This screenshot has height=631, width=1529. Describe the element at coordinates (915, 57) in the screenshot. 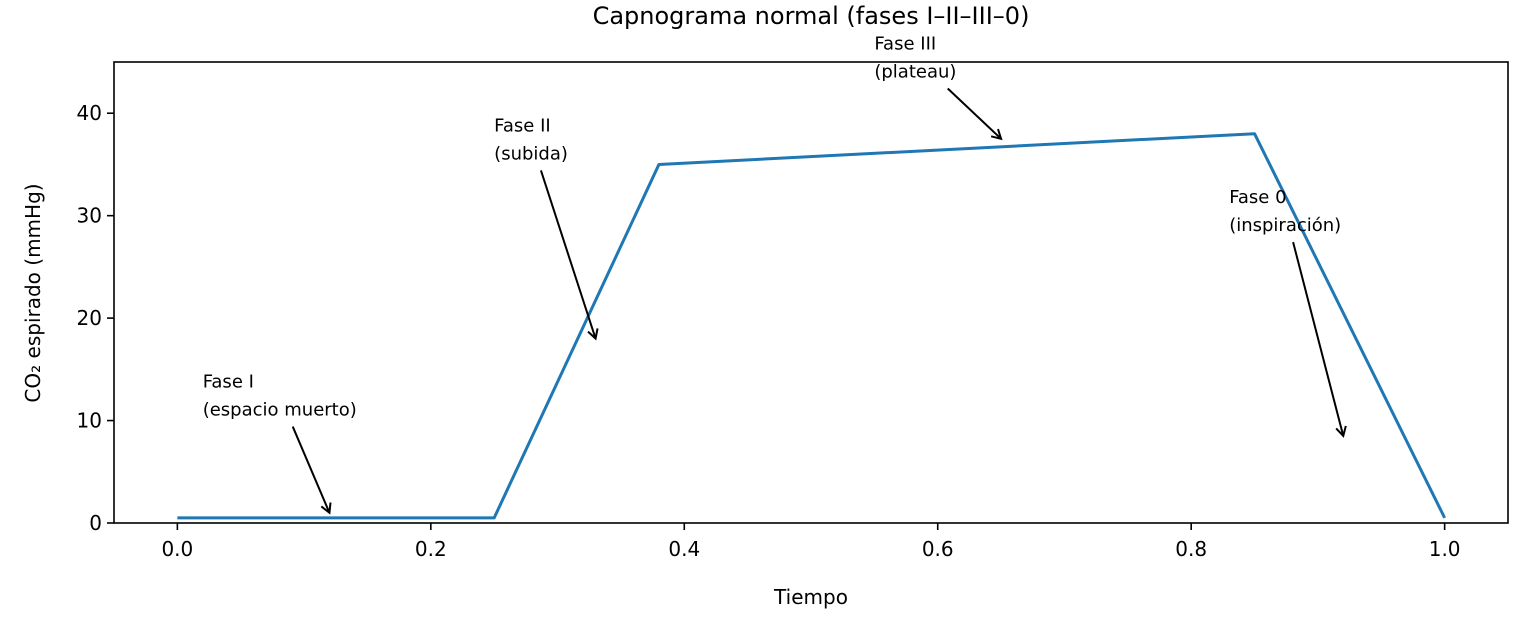

I see `annotation-label: Fase III (plateau)` at that location.